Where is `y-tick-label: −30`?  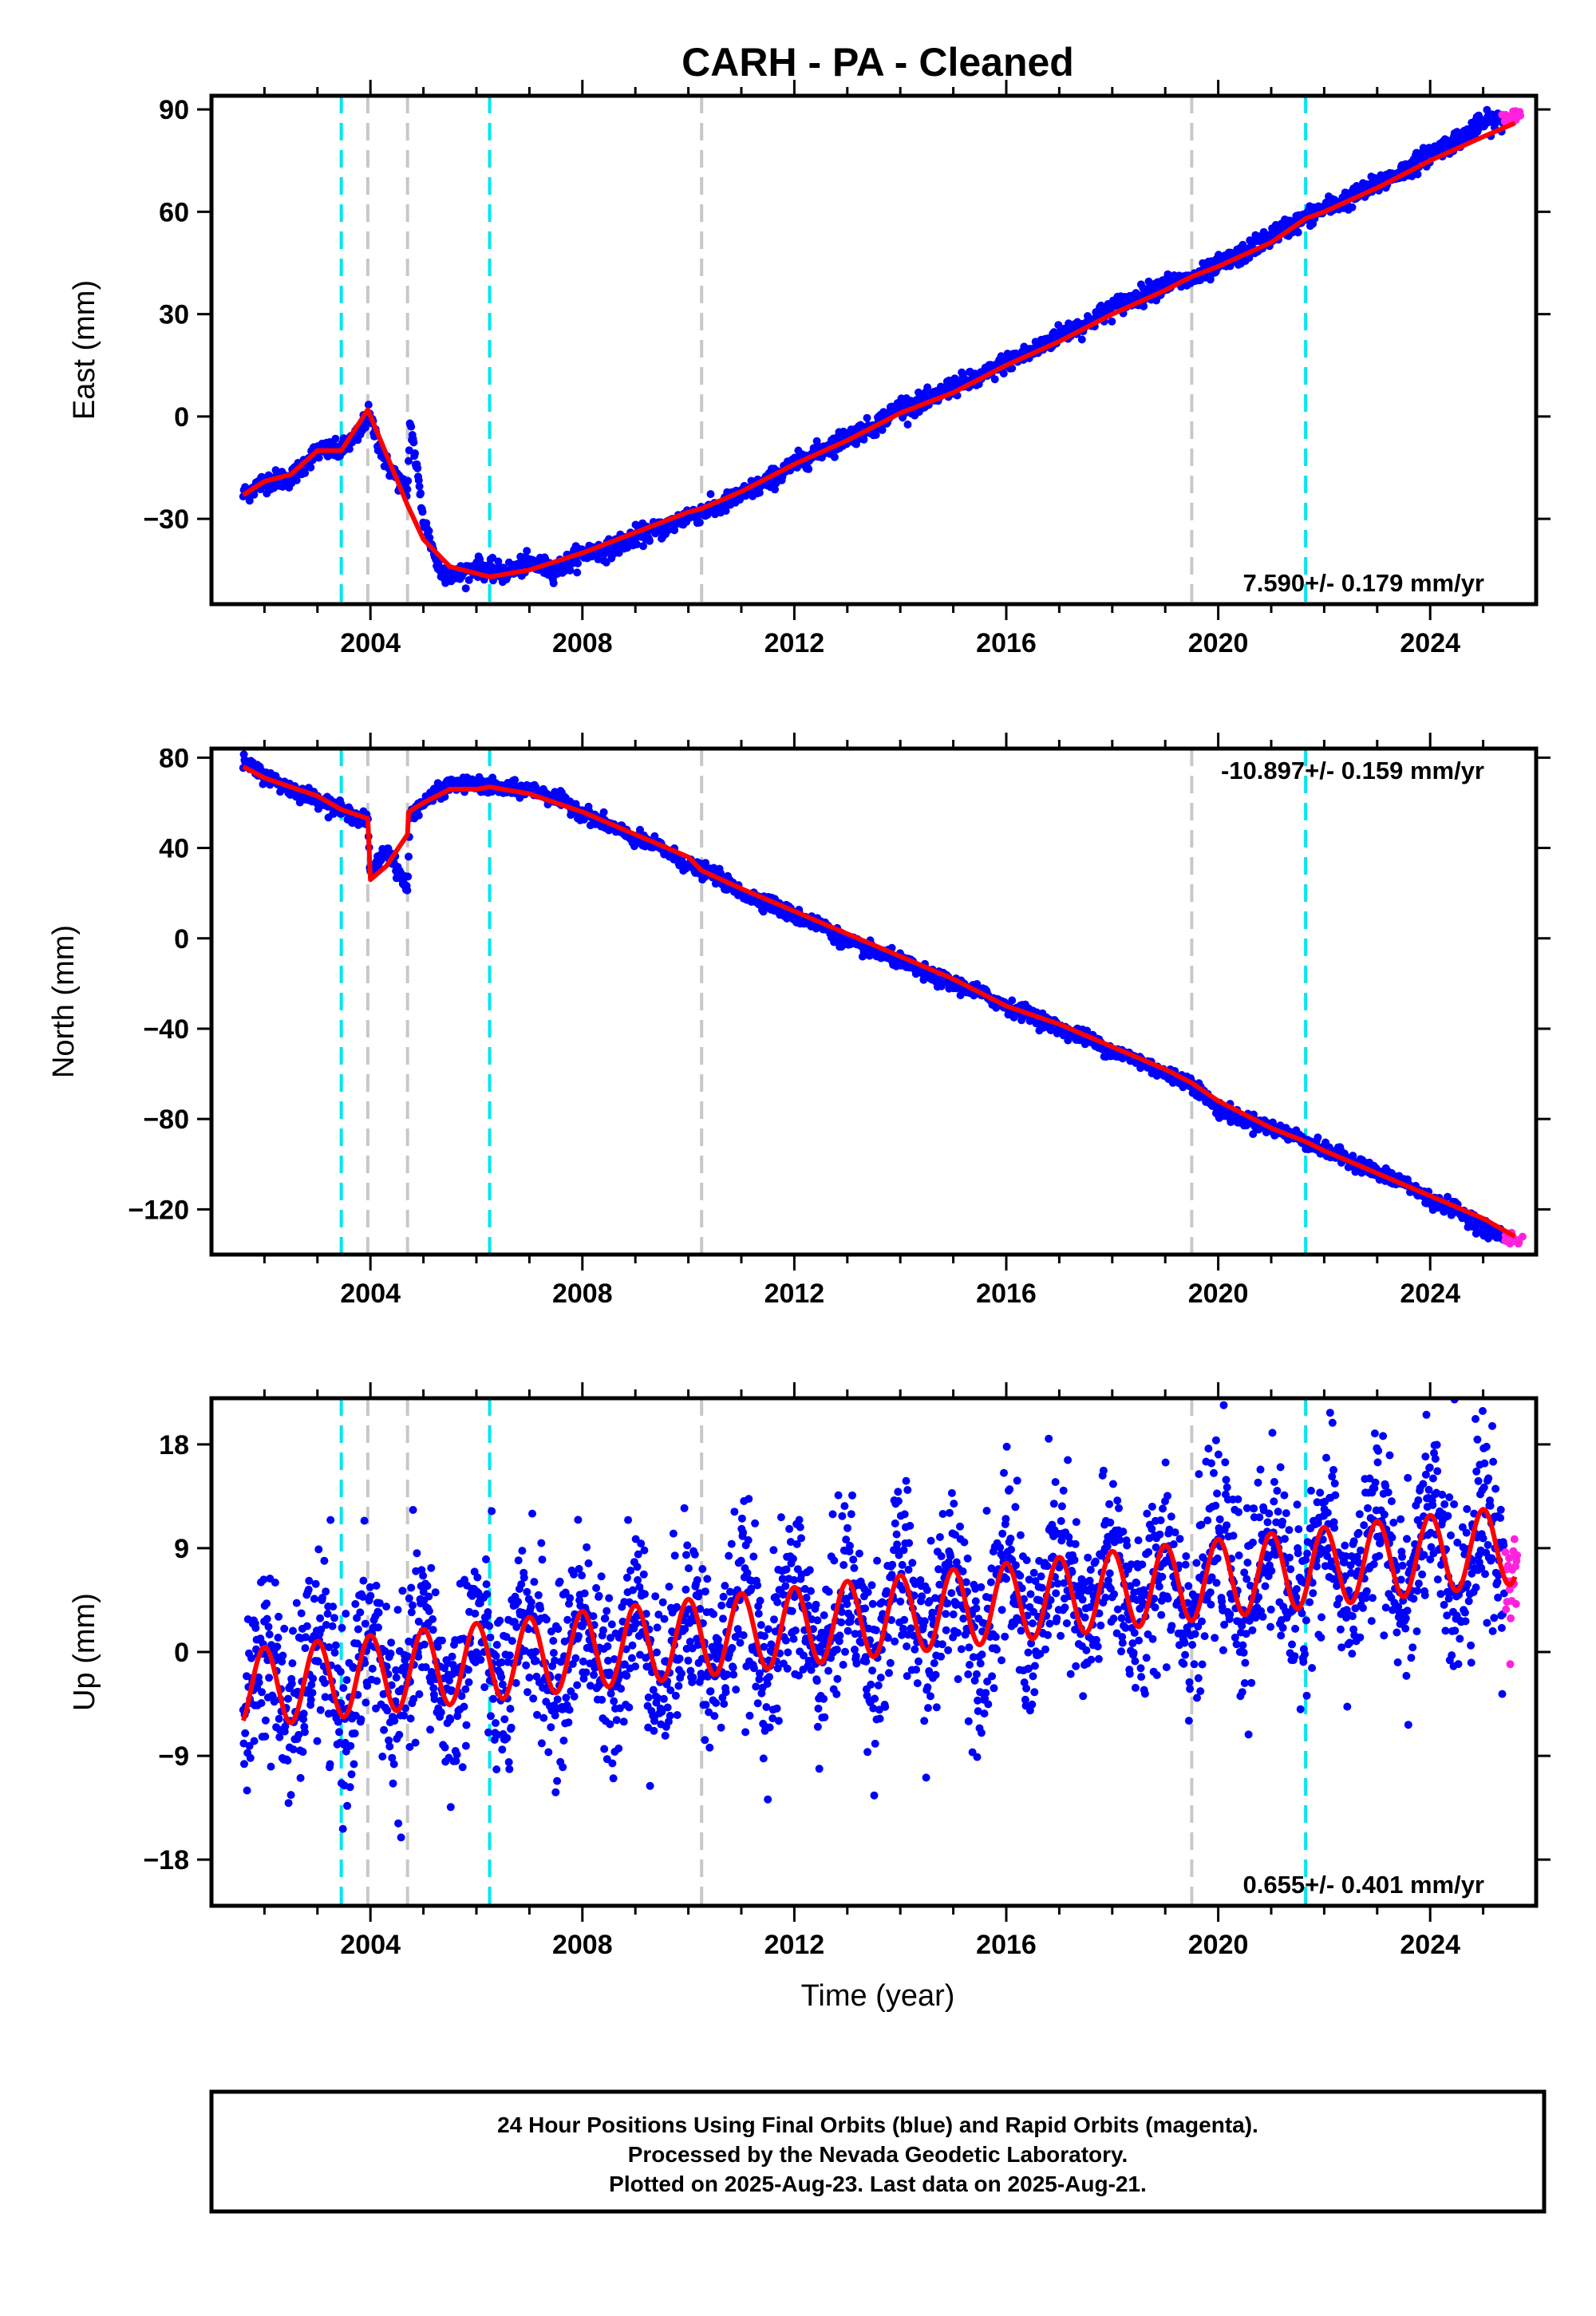
y-tick-label: −30 is located at coordinates (166, 519).